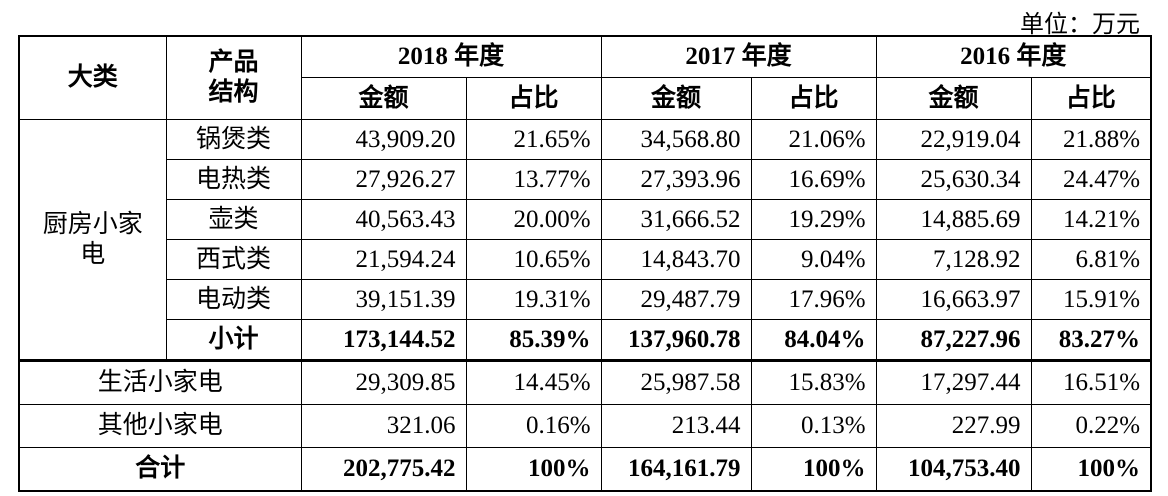 The width and height of the screenshot is (1168, 496). I want to click on product-name: 锅煲类, so click(233, 139).